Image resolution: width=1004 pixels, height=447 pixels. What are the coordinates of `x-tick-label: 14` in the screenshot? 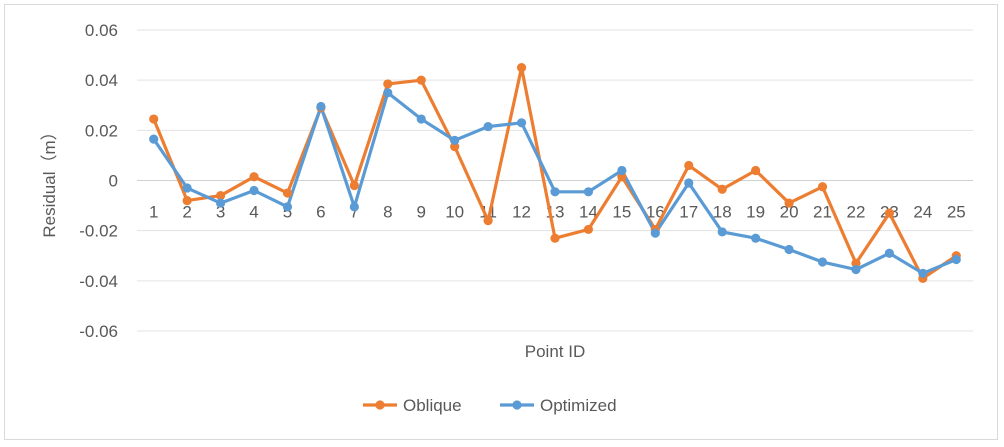 It's located at (588, 212).